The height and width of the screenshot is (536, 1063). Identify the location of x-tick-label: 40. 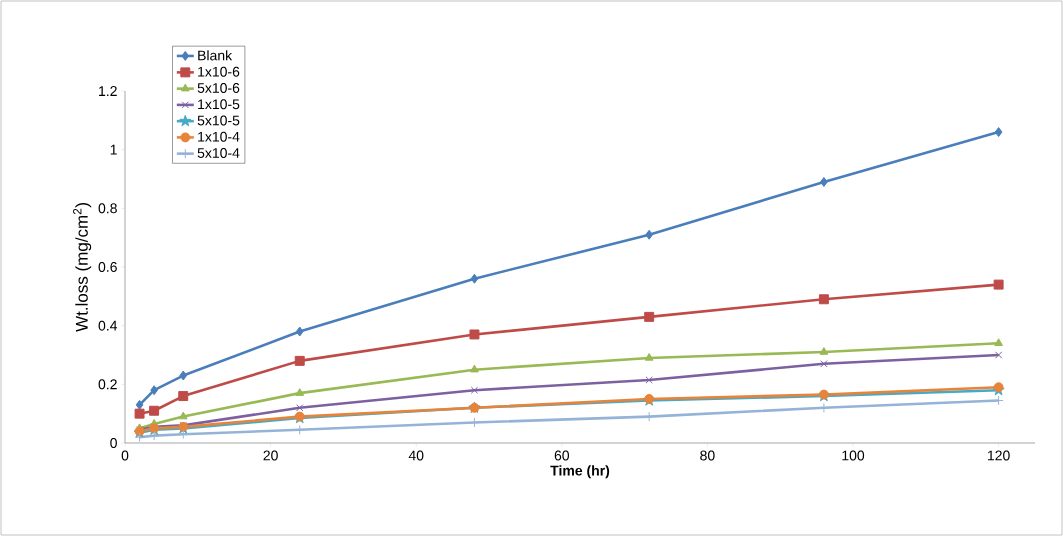
(416, 455).